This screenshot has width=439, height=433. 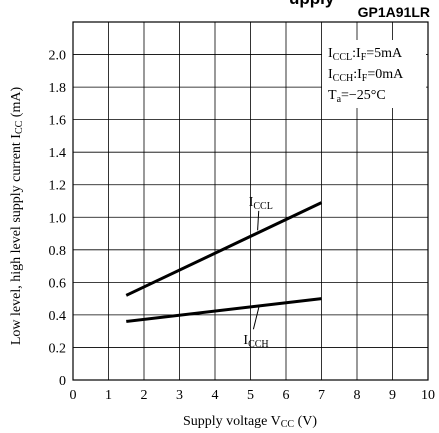 I want to click on conditions-box, so click(x=374, y=74).